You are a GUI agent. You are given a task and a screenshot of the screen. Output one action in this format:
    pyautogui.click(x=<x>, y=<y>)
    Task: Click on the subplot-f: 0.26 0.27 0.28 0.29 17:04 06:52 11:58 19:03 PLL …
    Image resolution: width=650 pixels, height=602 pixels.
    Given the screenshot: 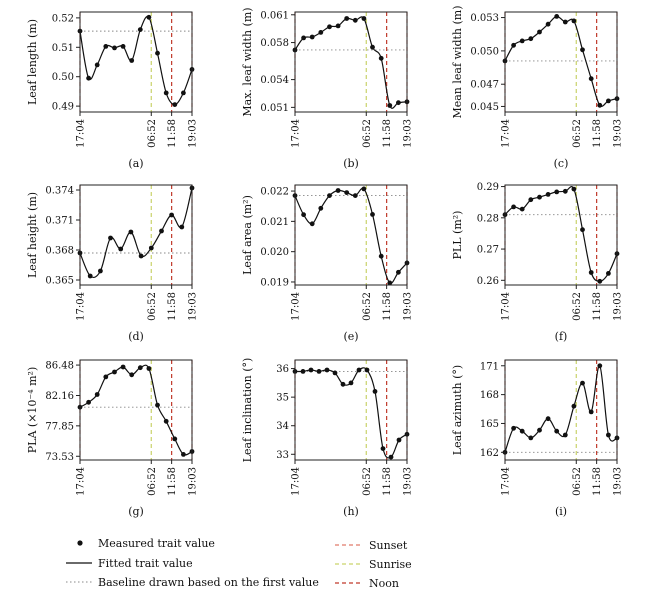 What is the action you would take?
    pyautogui.click(x=537, y=262)
    